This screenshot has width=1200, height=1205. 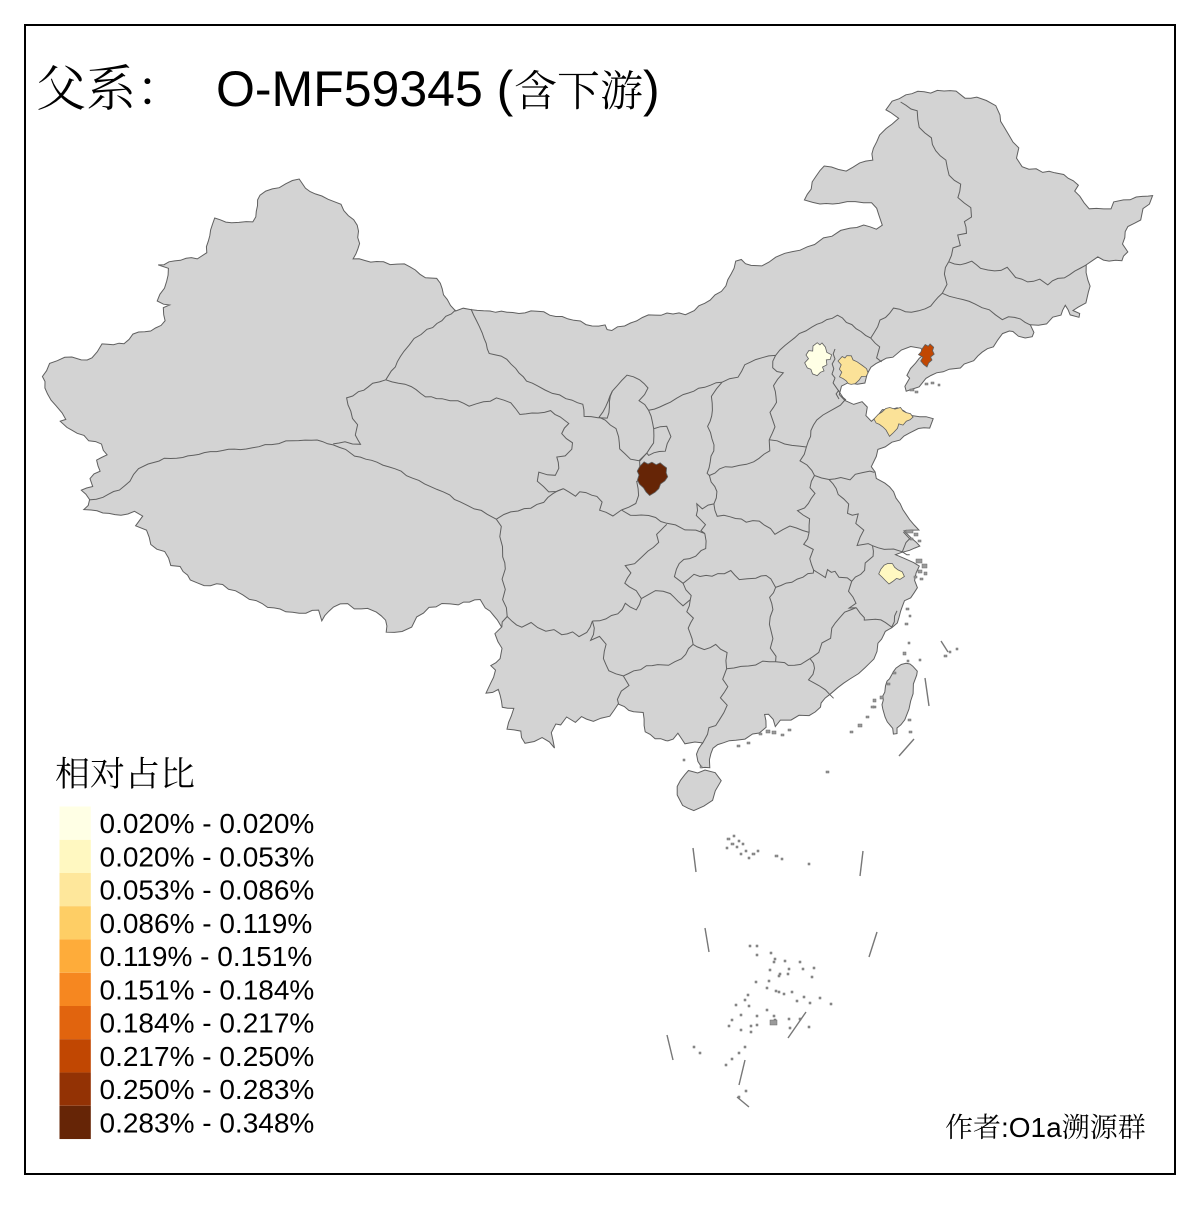 I want to click on svg-text: 0.020% - 0.020%, so click(x=207, y=823).